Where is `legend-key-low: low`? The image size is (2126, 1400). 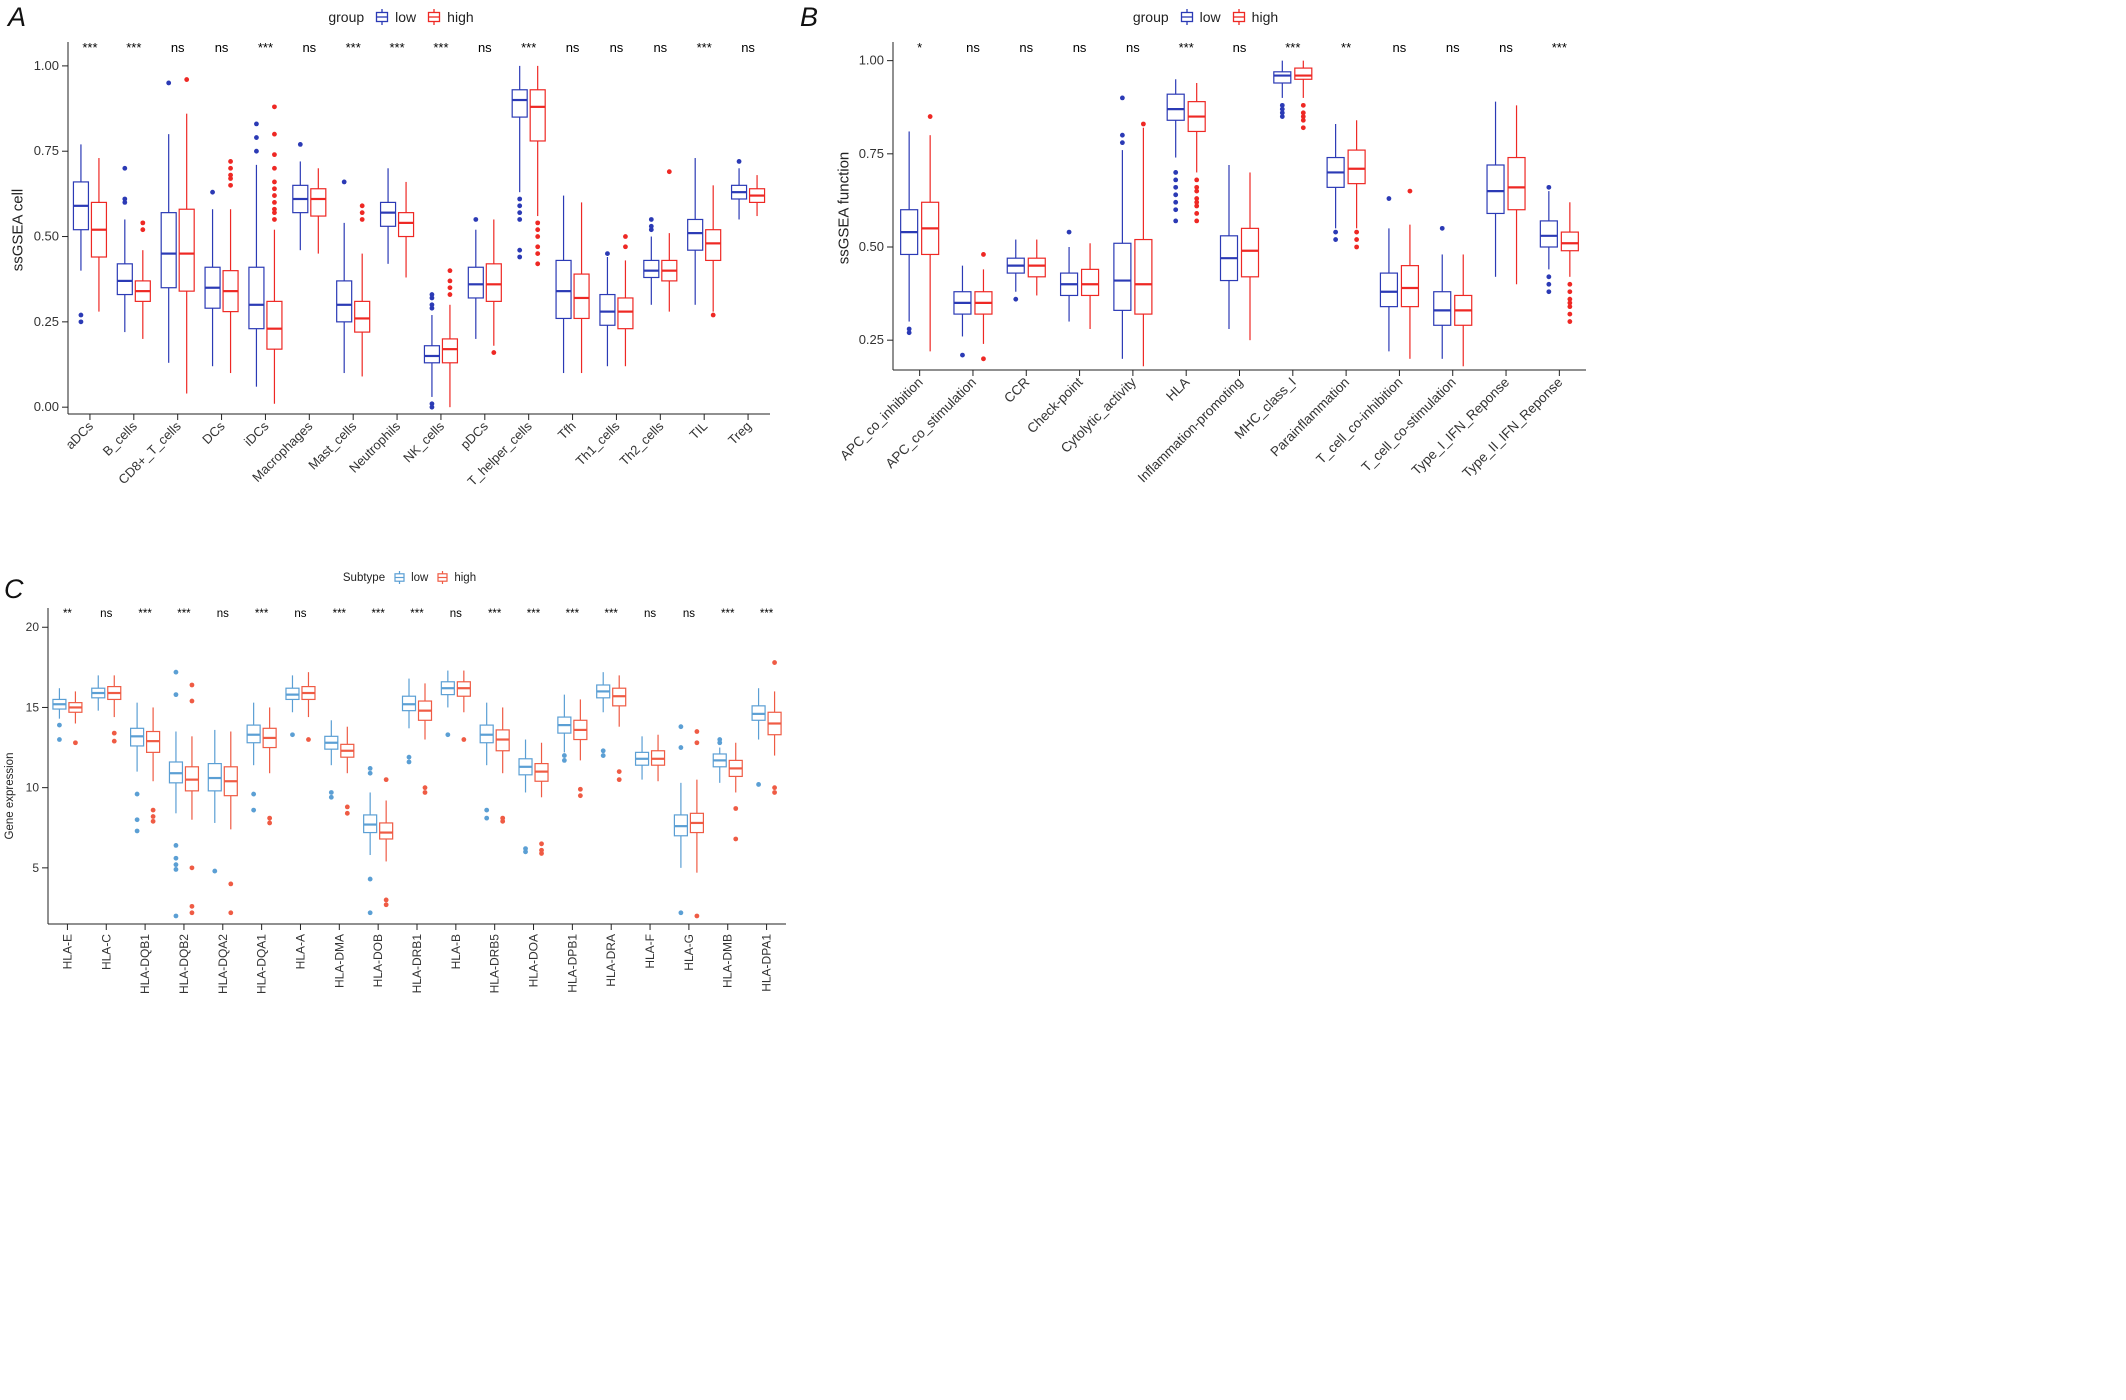
legend-key-low: low is located at coordinates (410, 577).